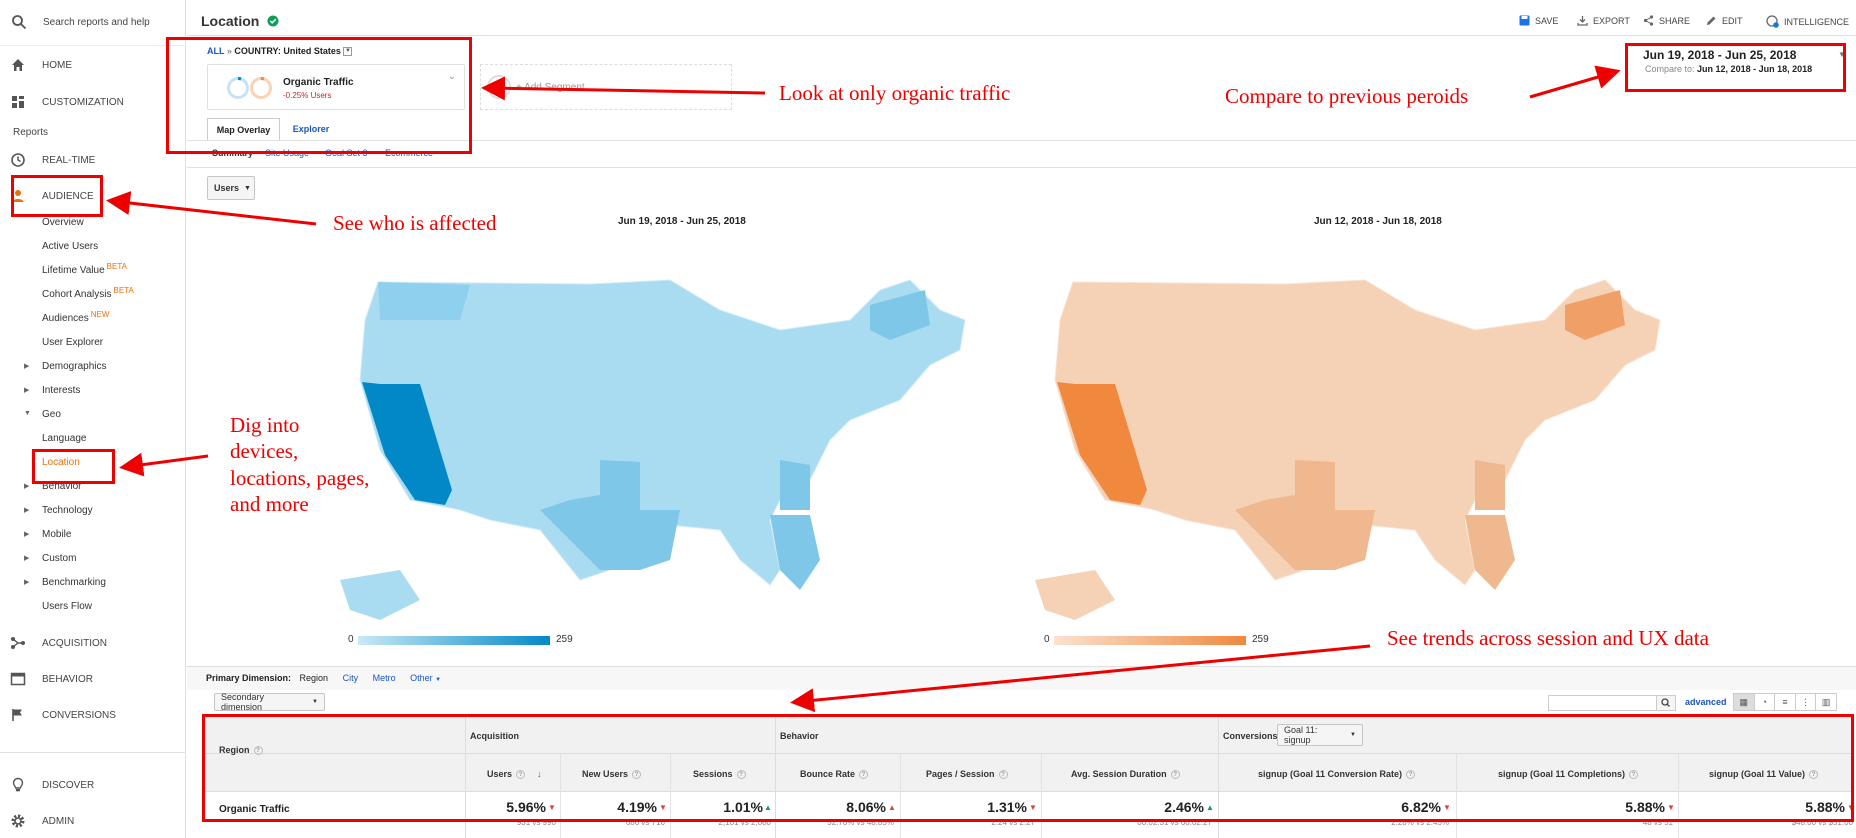 The height and width of the screenshot is (838, 1856). Describe the element at coordinates (864, 775) in the screenshot. I see `help-icon: ?` at that location.